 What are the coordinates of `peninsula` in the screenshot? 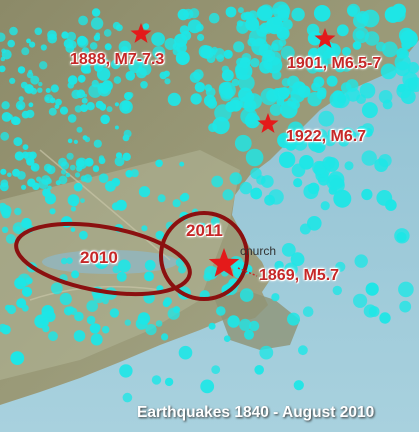 It's located at (257, 320).